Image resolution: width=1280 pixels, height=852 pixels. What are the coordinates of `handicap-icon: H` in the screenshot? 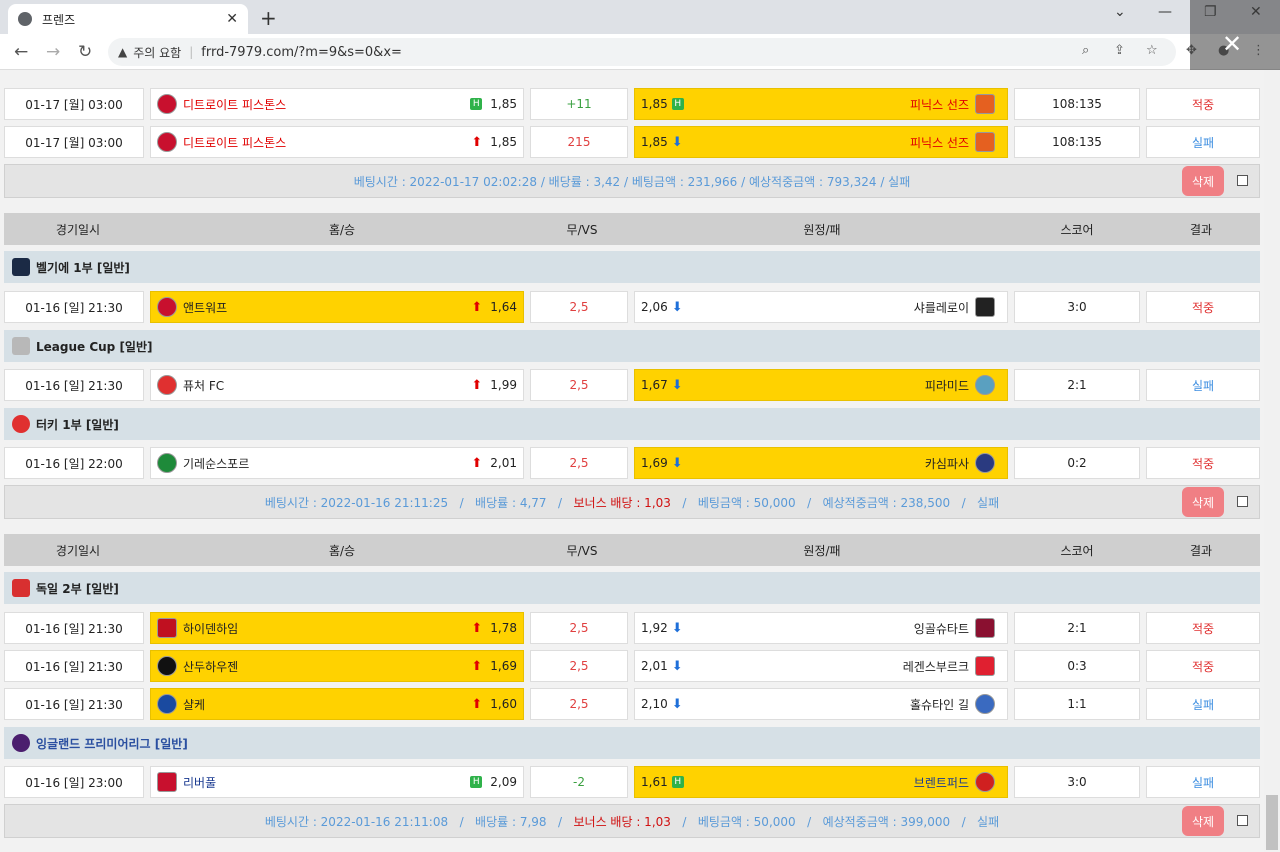 It's located at (476, 782).